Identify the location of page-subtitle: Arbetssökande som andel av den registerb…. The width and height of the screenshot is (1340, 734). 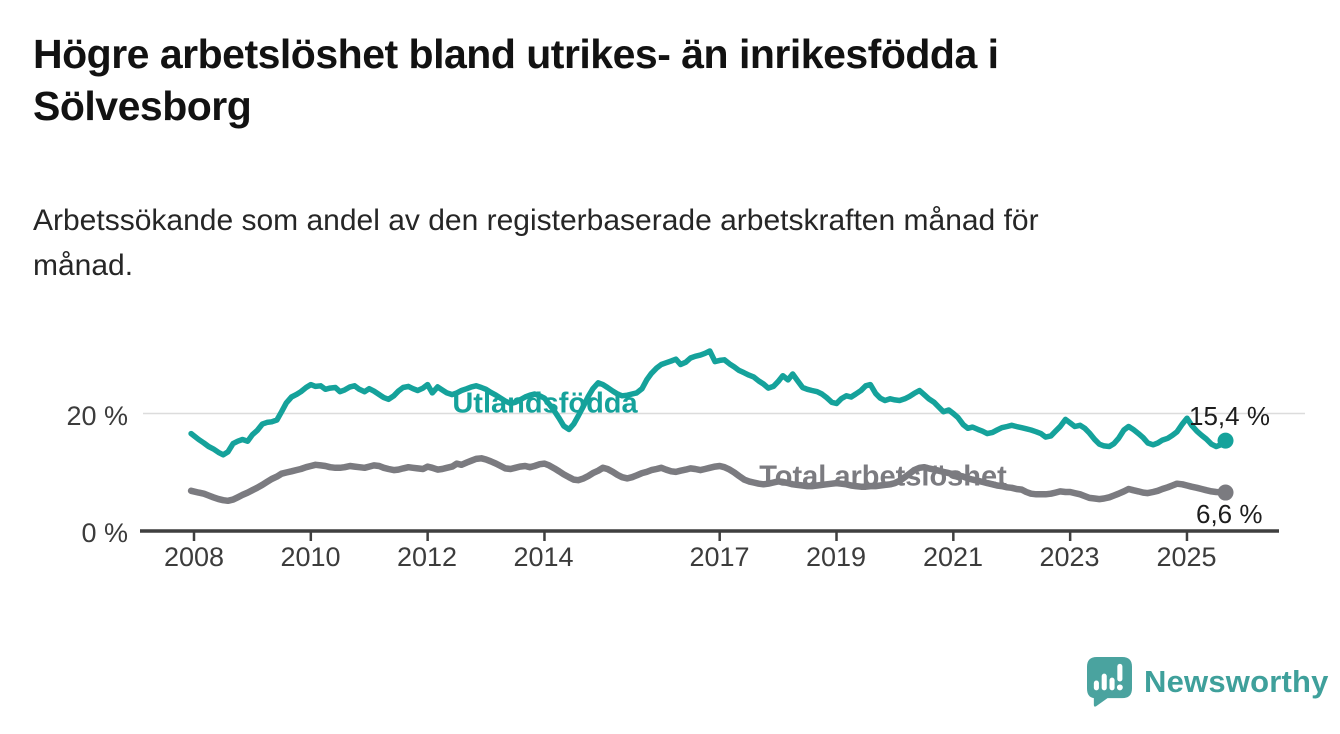
(663, 243).